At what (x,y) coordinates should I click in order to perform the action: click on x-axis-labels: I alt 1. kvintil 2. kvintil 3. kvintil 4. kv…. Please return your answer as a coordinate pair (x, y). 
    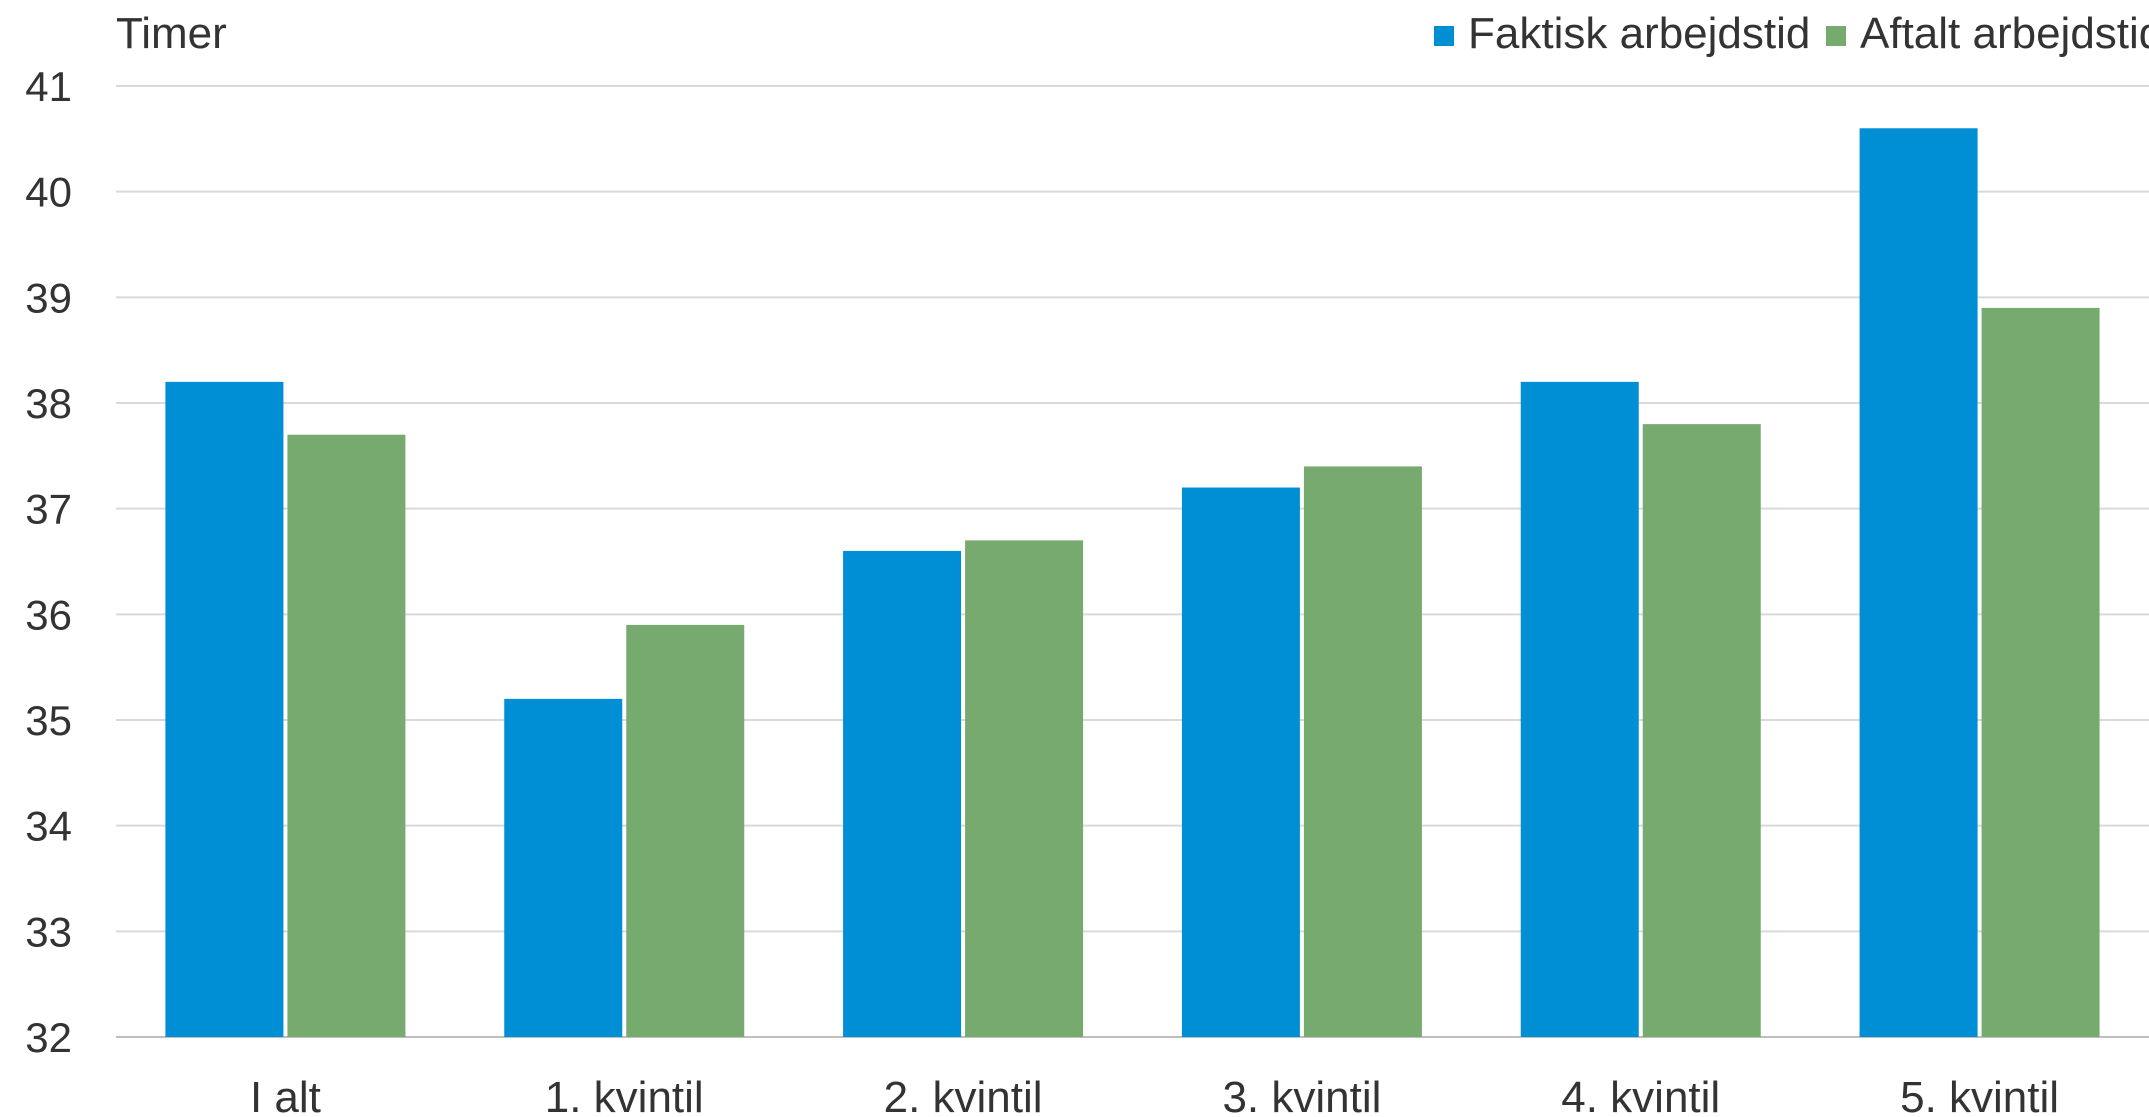
    Looking at the image, I should click on (1154, 1095).